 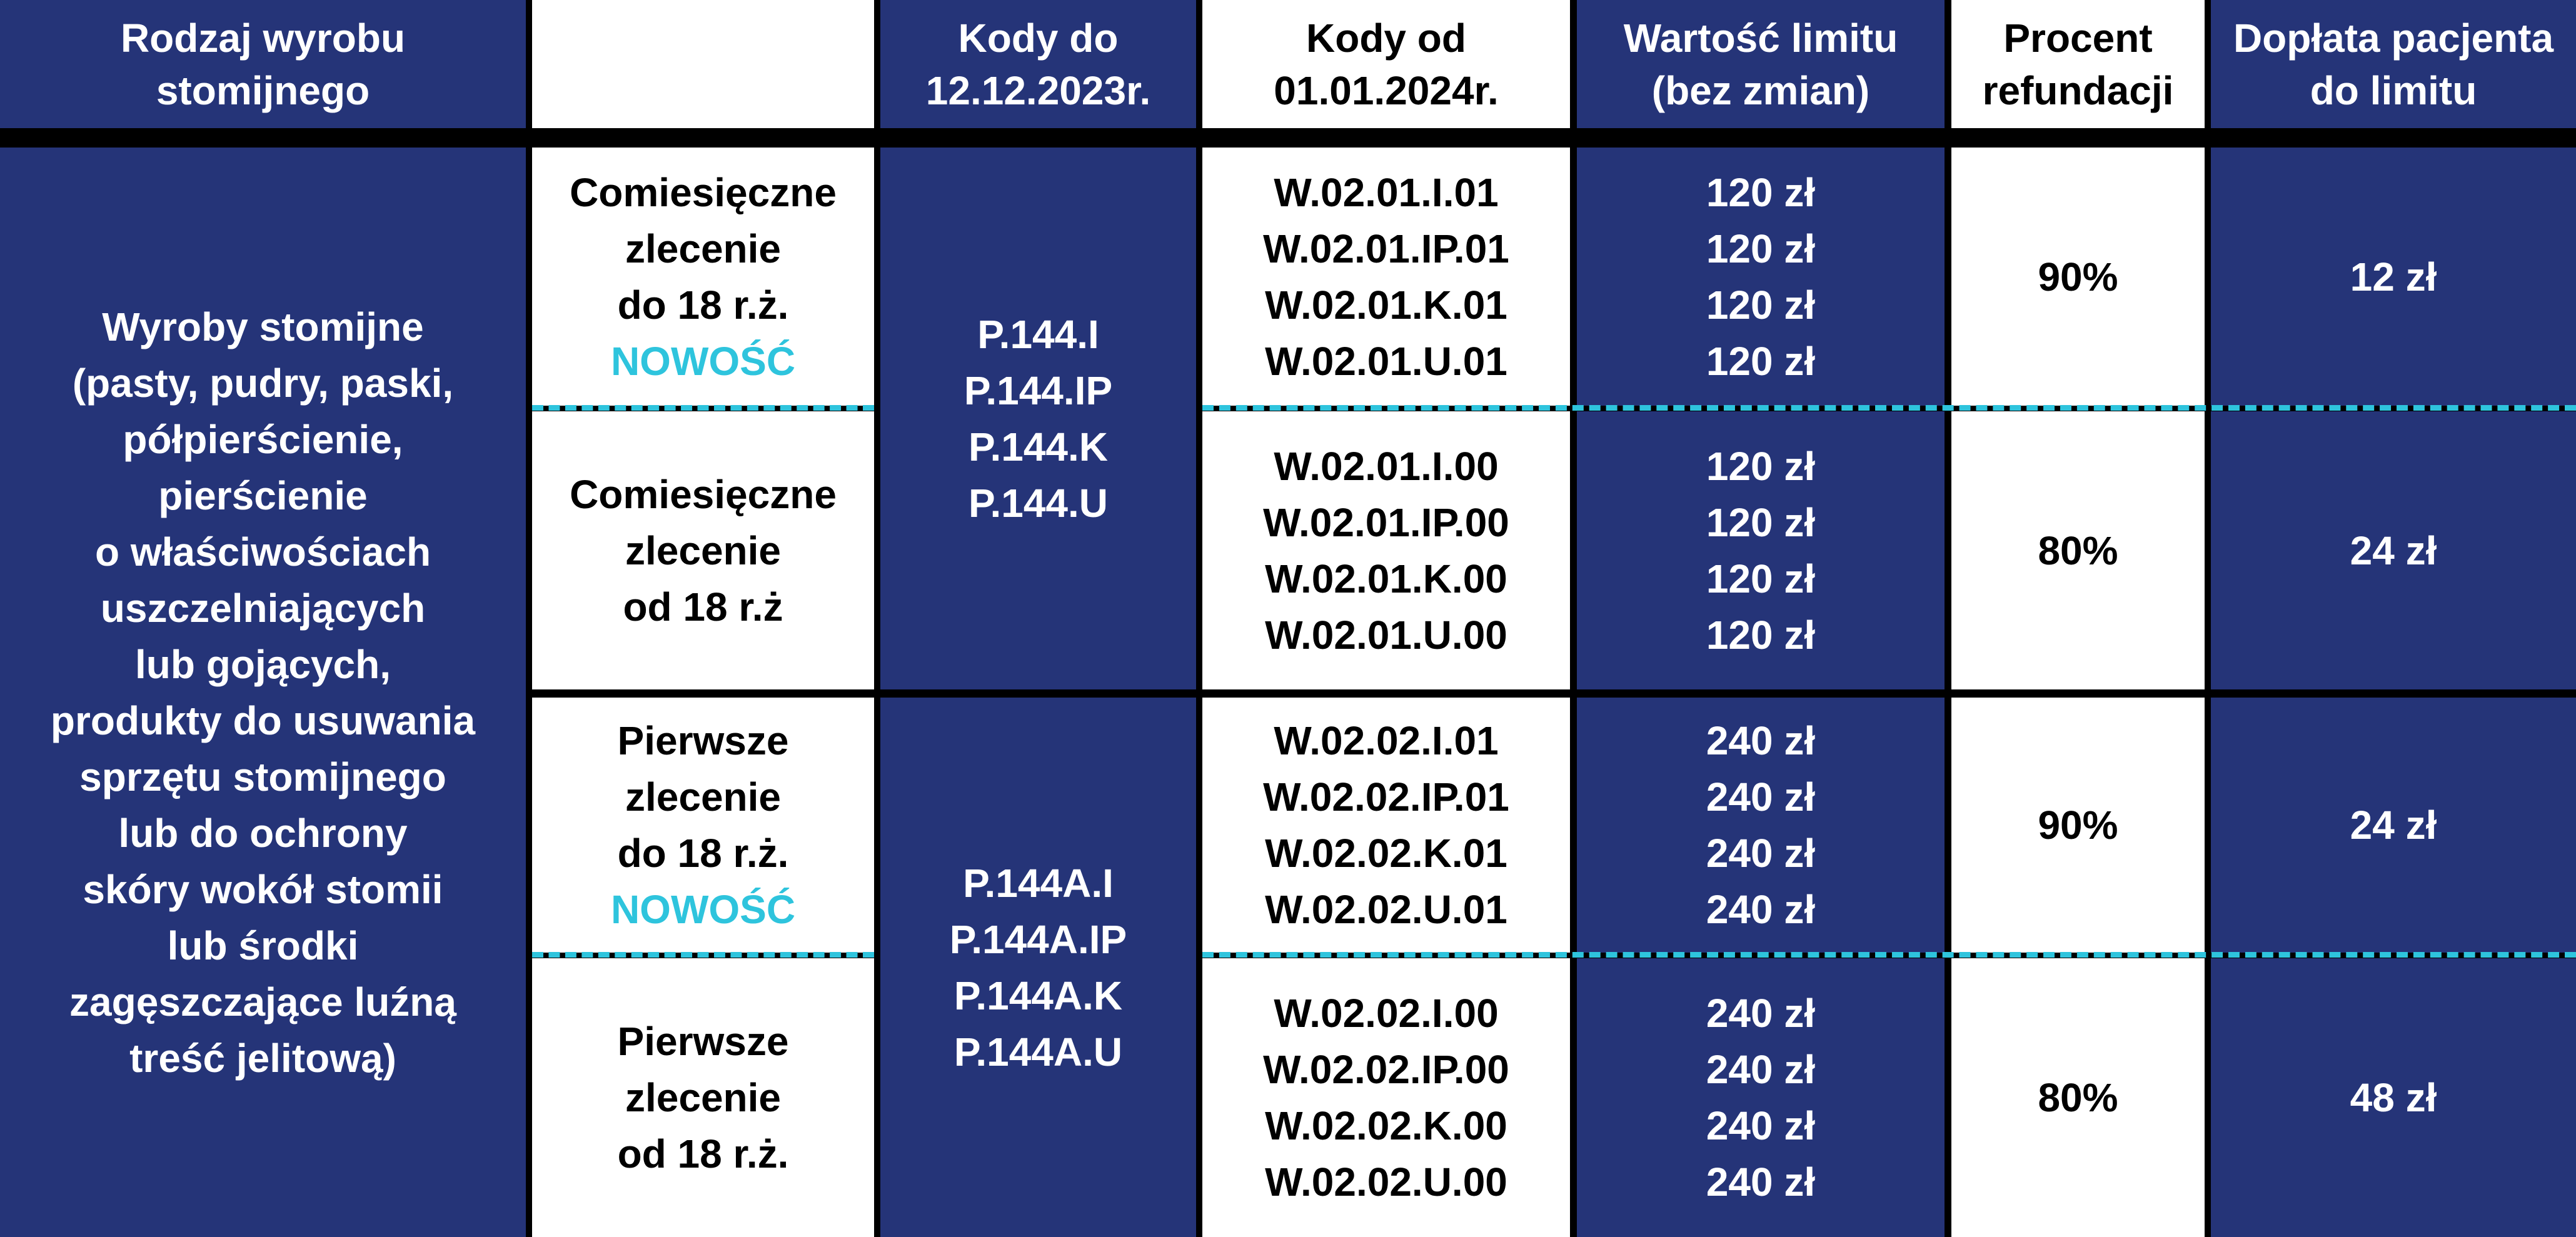 What do you see at coordinates (263, 833) in the screenshot?
I see `product-type-line: lub do ochrony` at bounding box center [263, 833].